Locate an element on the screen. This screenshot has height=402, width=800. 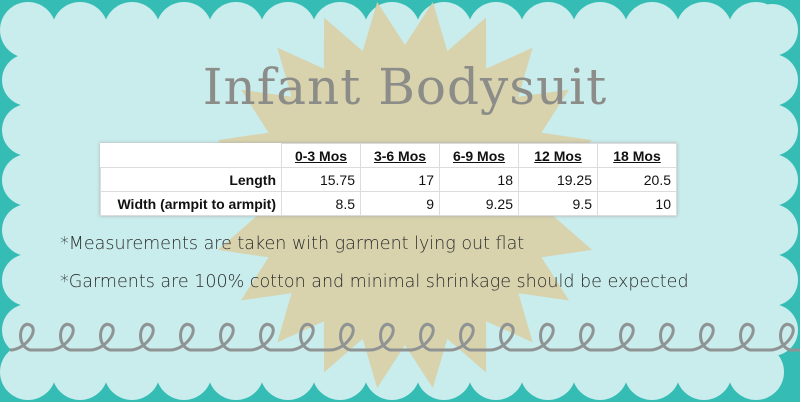
table-cell: 17 is located at coordinates (400, 179).